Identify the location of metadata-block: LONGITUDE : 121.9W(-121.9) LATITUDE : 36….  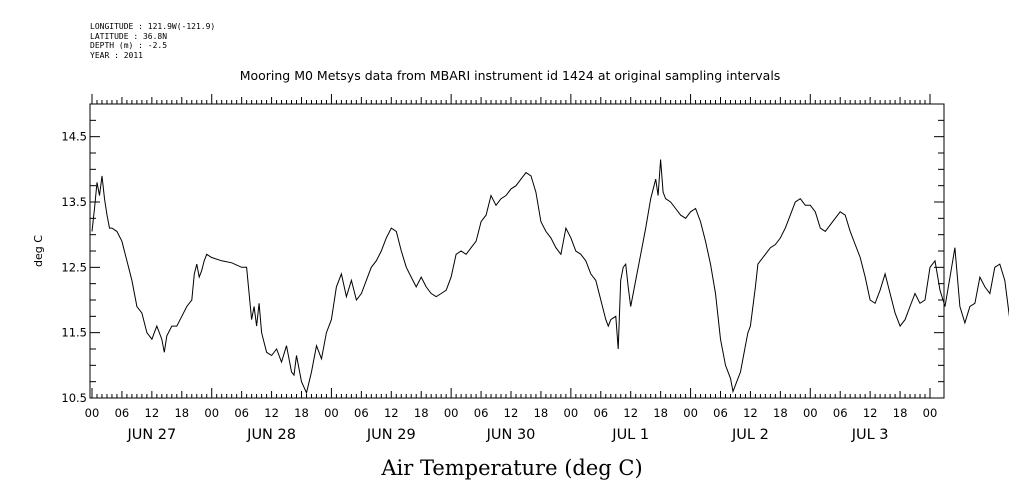
(152, 41).